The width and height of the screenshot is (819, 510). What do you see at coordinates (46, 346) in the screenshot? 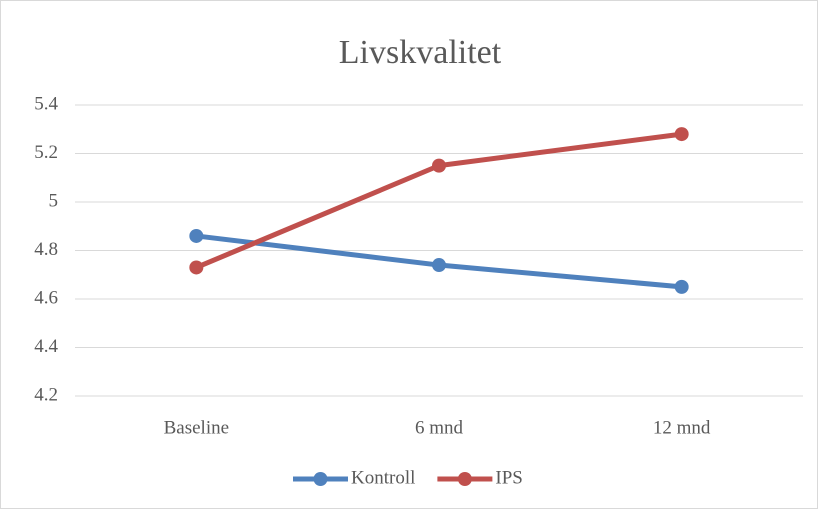
I see `y-tick-label: 4.4` at bounding box center [46, 346].